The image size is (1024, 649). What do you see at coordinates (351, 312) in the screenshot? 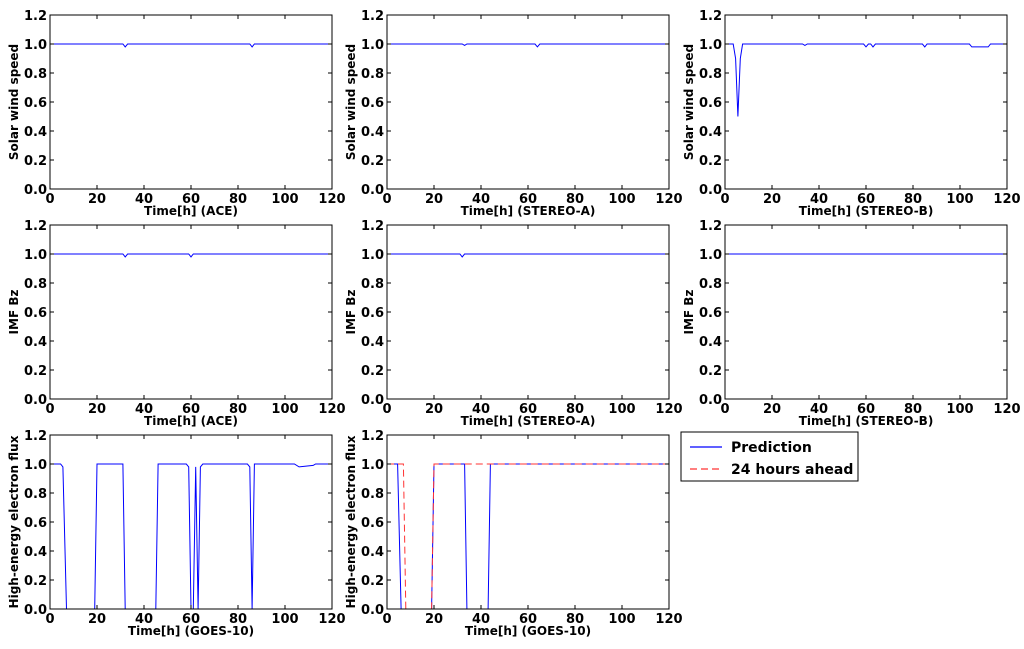
I see `y-axis-label: IMF Bz` at bounding box center [351, 312].